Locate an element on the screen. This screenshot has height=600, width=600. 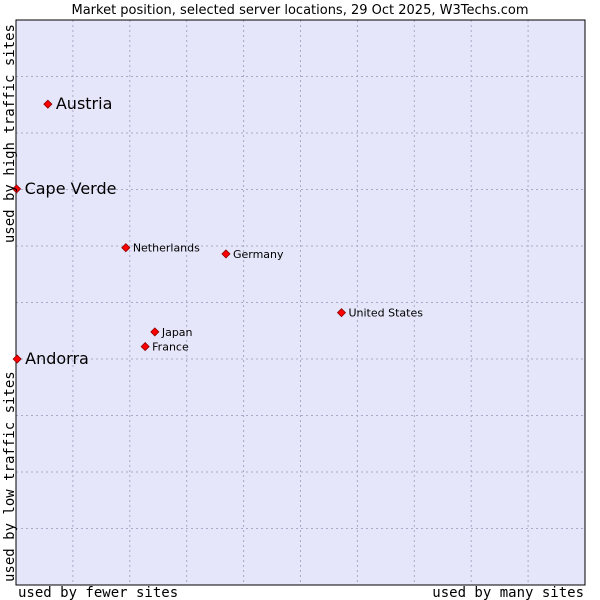
point-marker-cape-verde is located at coordinates (17, 189).